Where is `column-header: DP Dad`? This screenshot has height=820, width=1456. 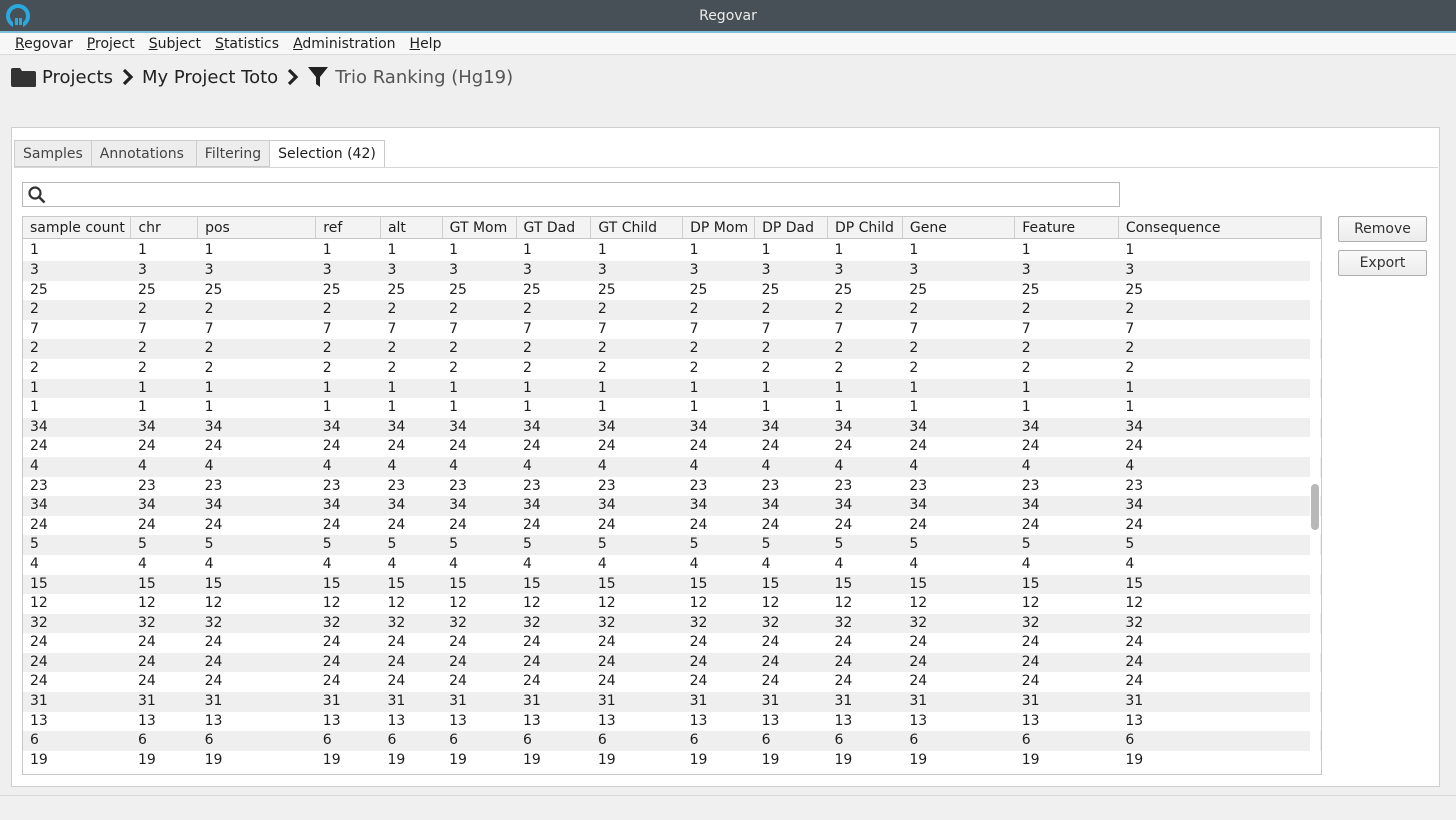 column-header: DP Dad is located at coordinates (791, 228).